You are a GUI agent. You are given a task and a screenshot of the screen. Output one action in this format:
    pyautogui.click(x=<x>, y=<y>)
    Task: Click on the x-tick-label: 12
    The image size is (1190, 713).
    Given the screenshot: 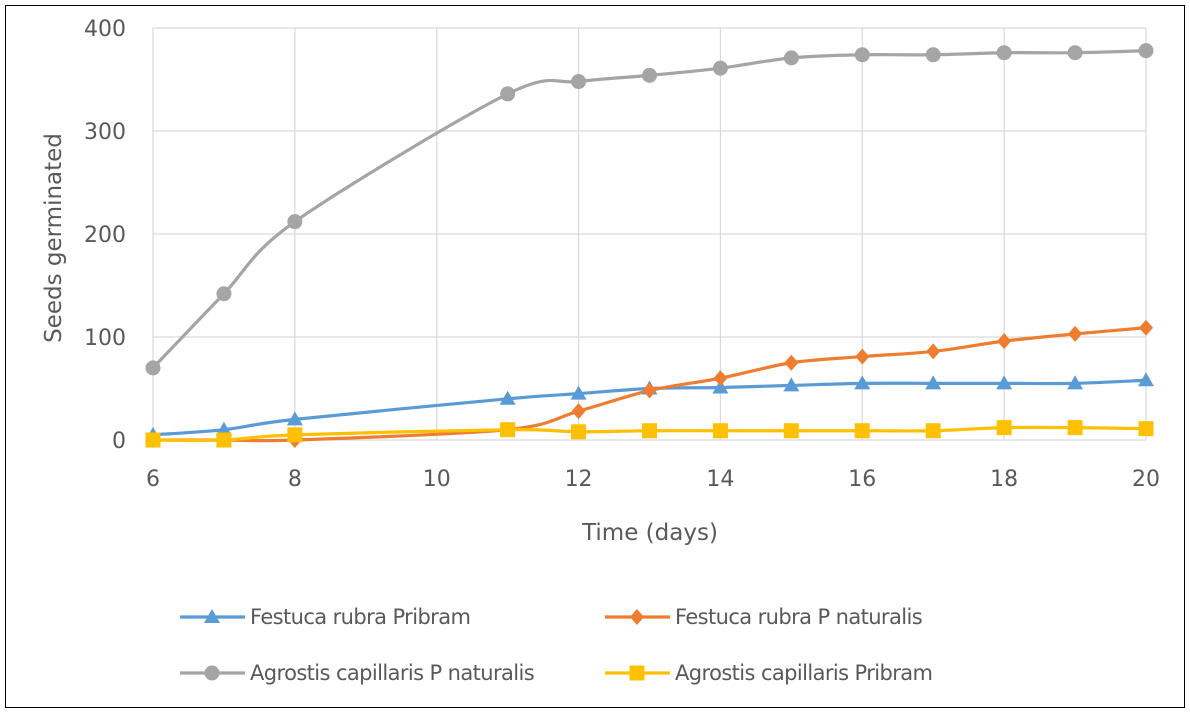 What is the action you would take?
    pyautogui.click(x=579, y=479)
    